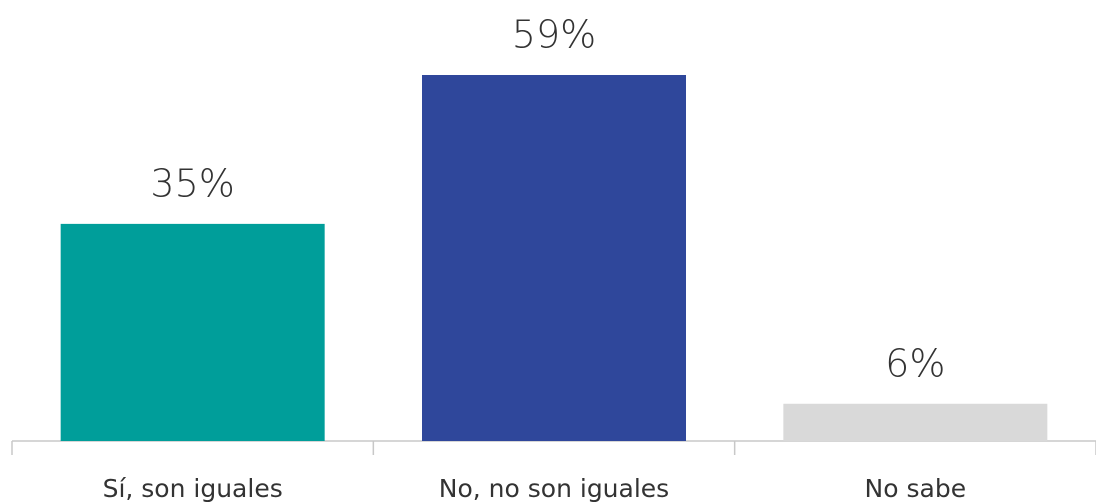  I want to click on value-label: 6%, so click(915, 363).